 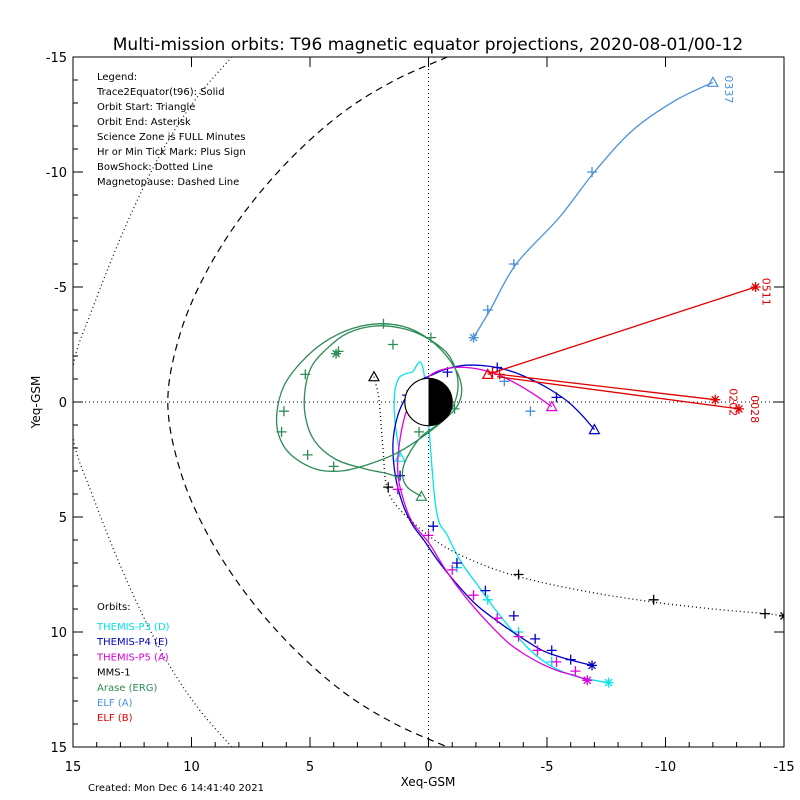 What do you see at coordinates (171, 152) in the screenshot?
I see `legend-note: Hr or Min Tick Mark: Plus Sign` at bounding box center [171, 152].